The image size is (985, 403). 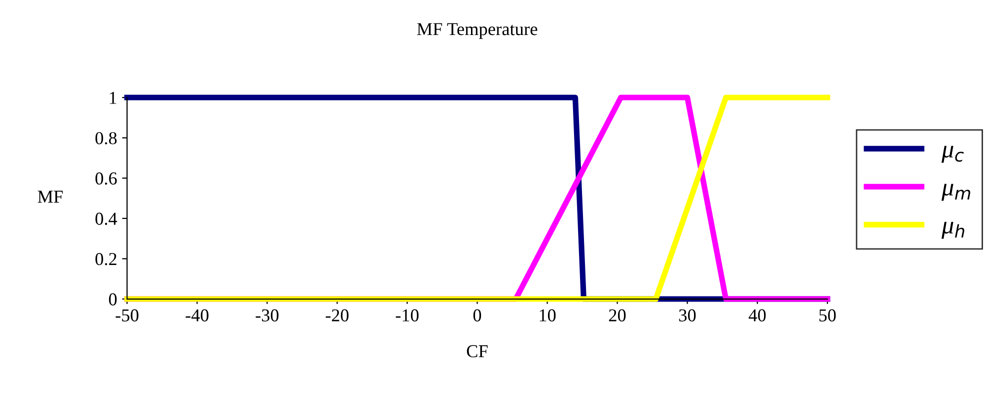 I want to click on x-tick-label: 0, so click(x=477, y=315).